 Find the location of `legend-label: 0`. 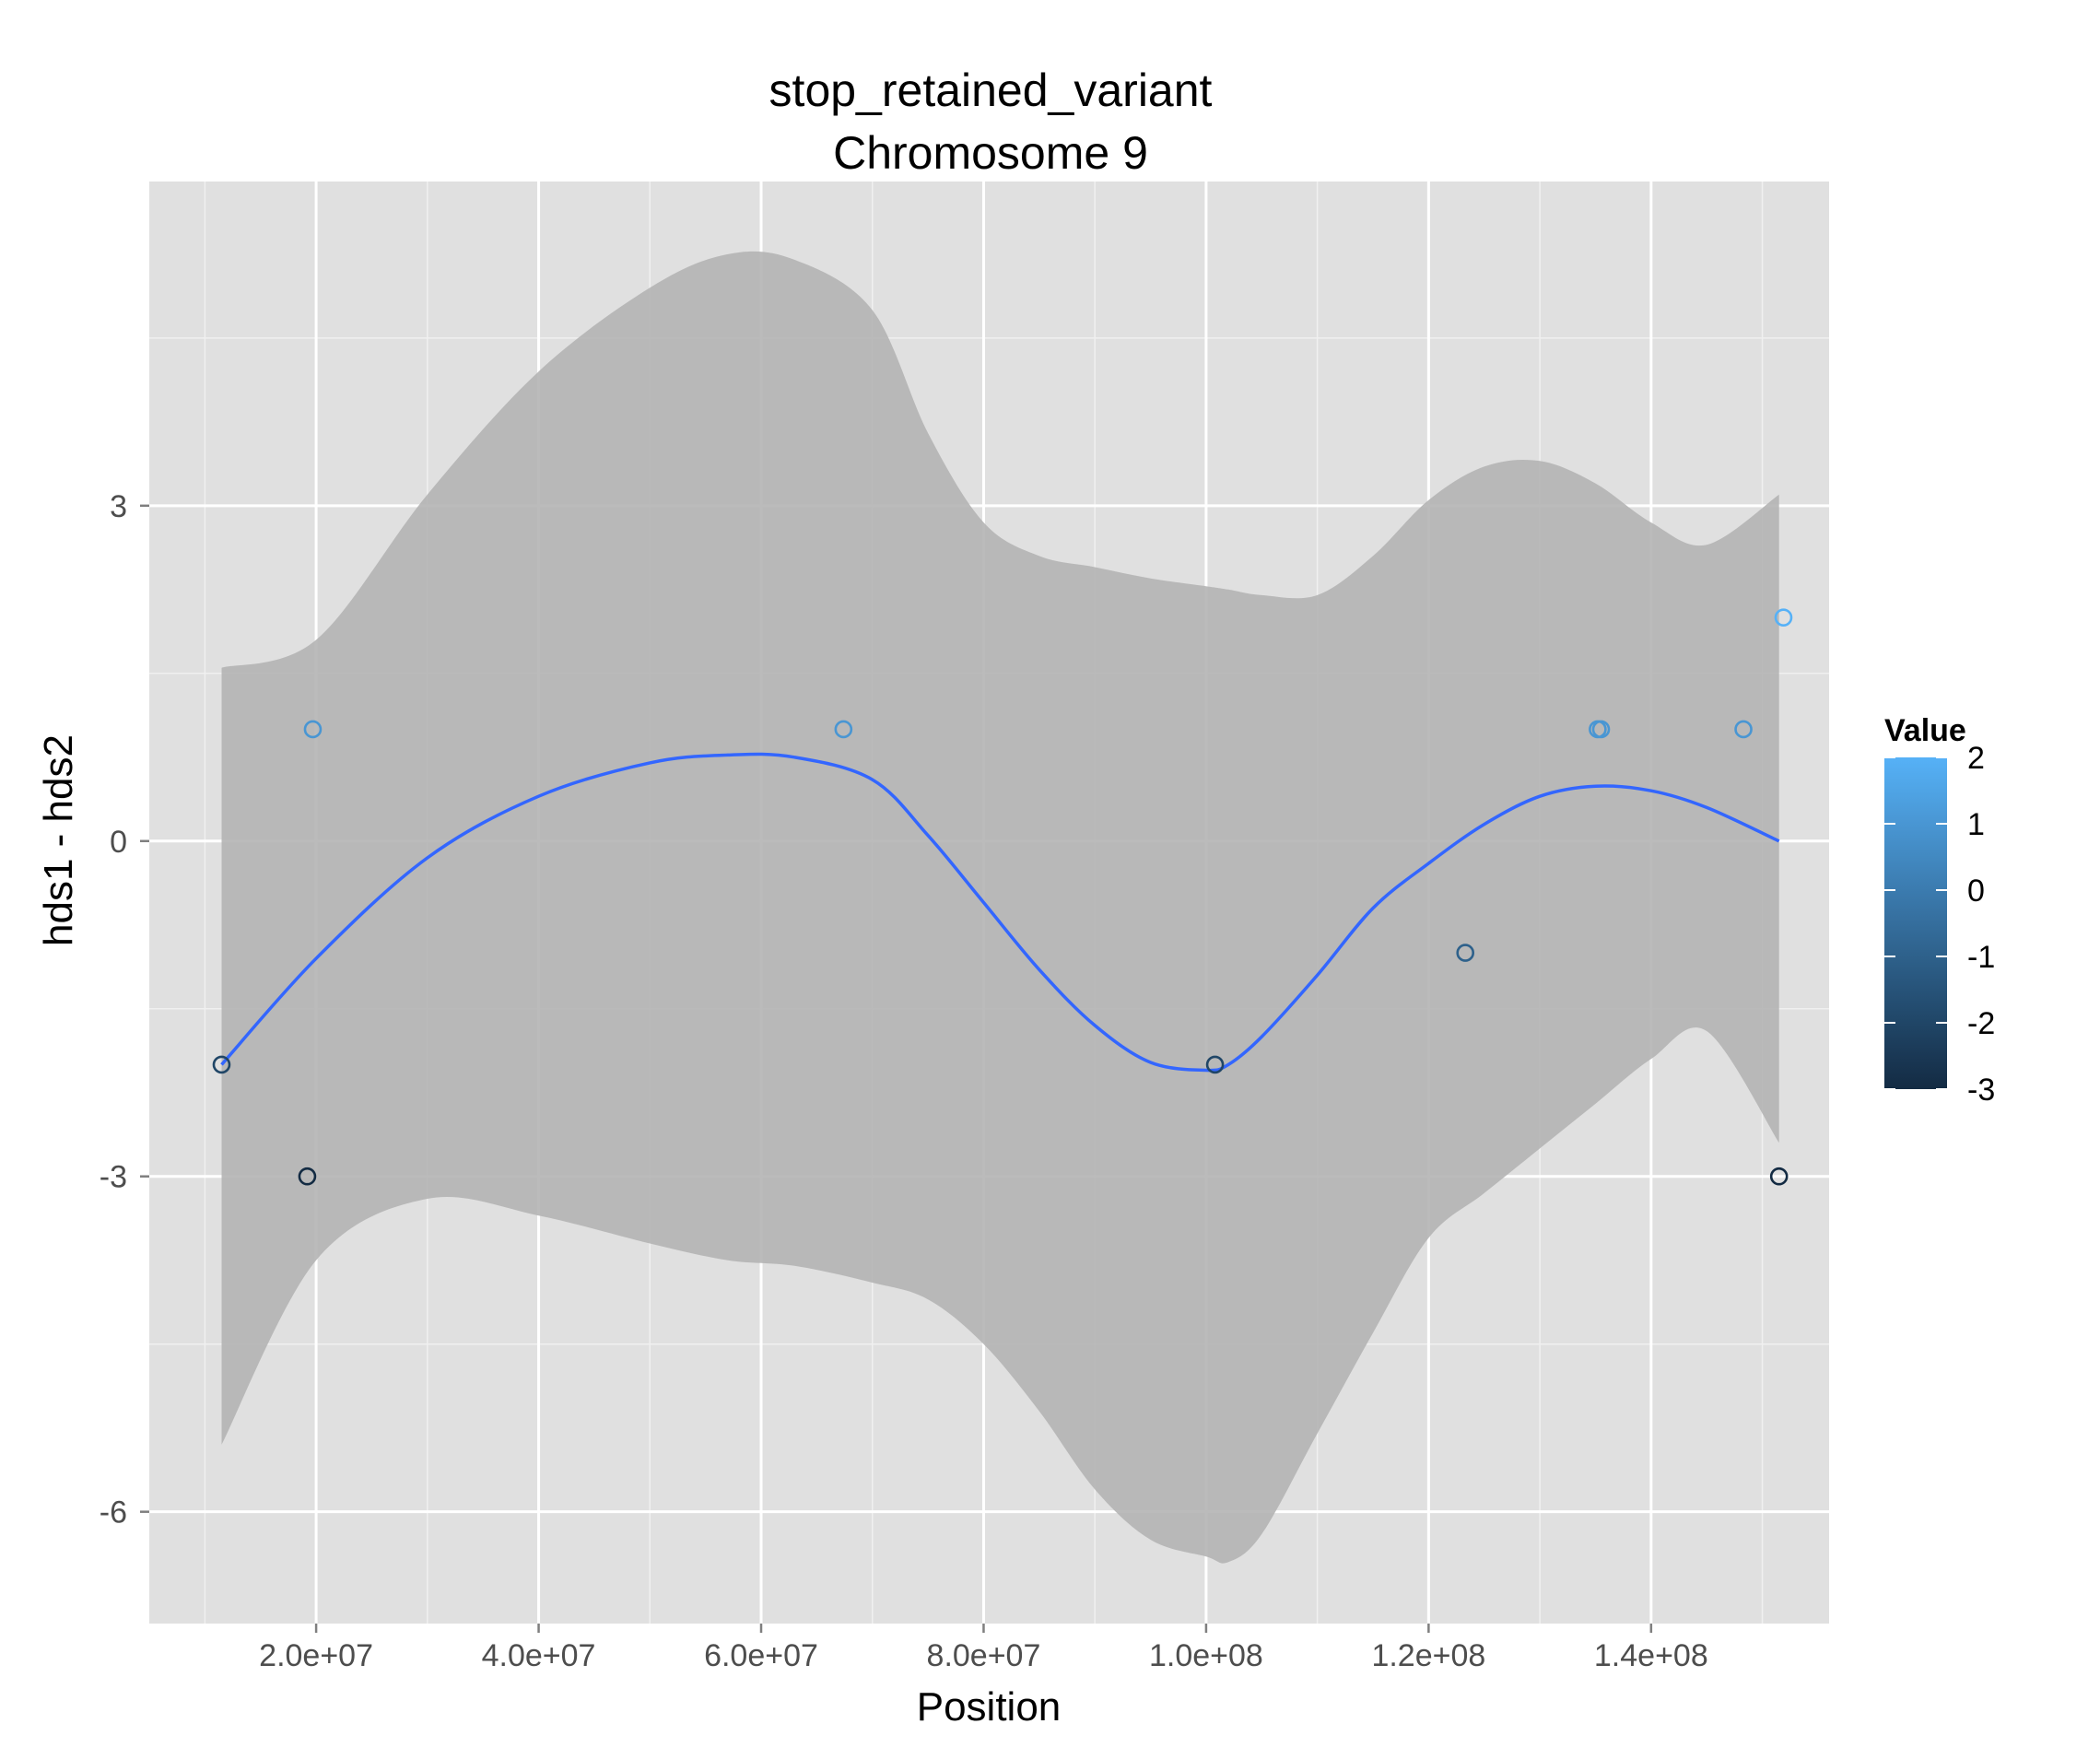

legend-label: 0 is located at coordinates (1976, 891).